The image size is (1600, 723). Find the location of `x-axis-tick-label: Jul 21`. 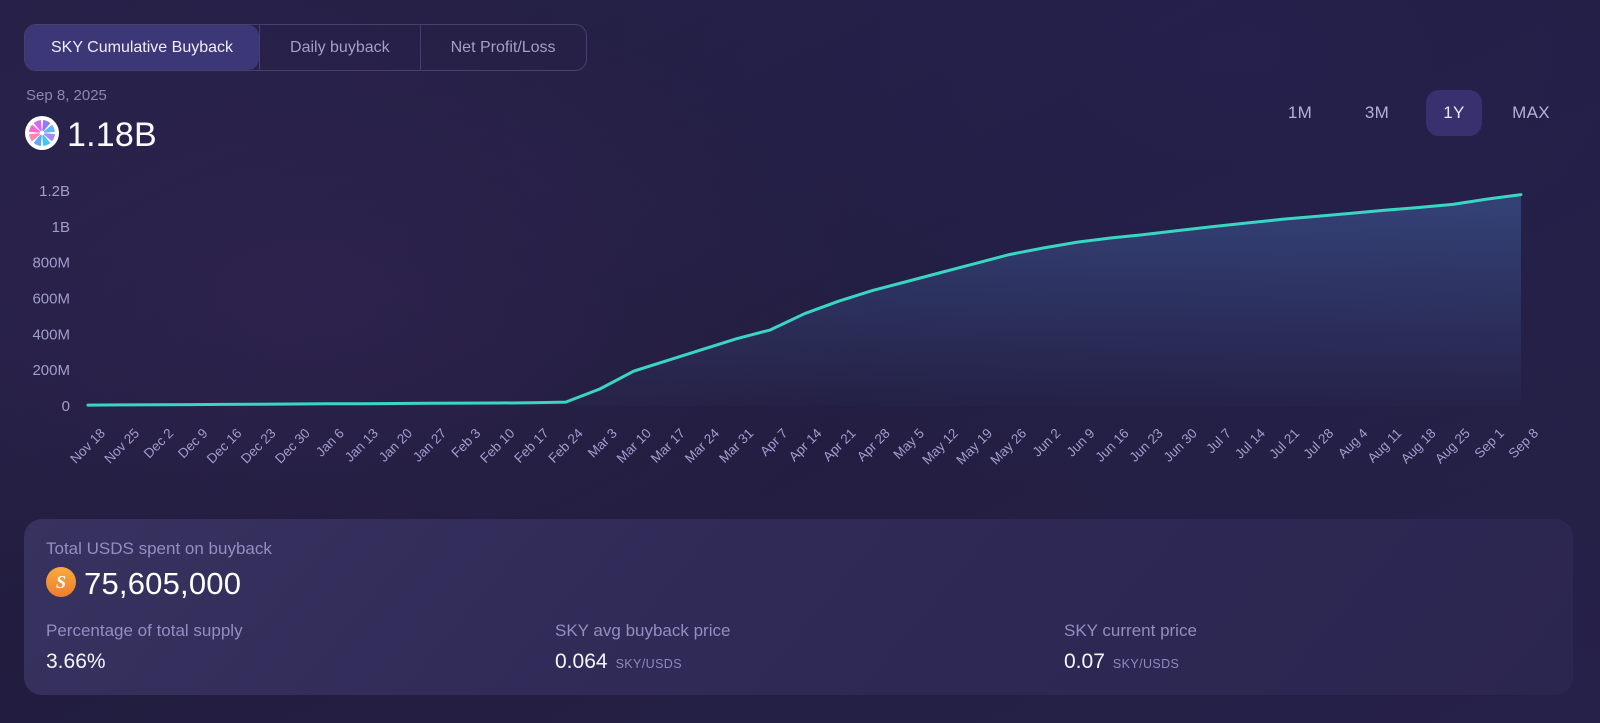

x-axis-tick-label: Jul 21 is located at coordinates (1284, 444).